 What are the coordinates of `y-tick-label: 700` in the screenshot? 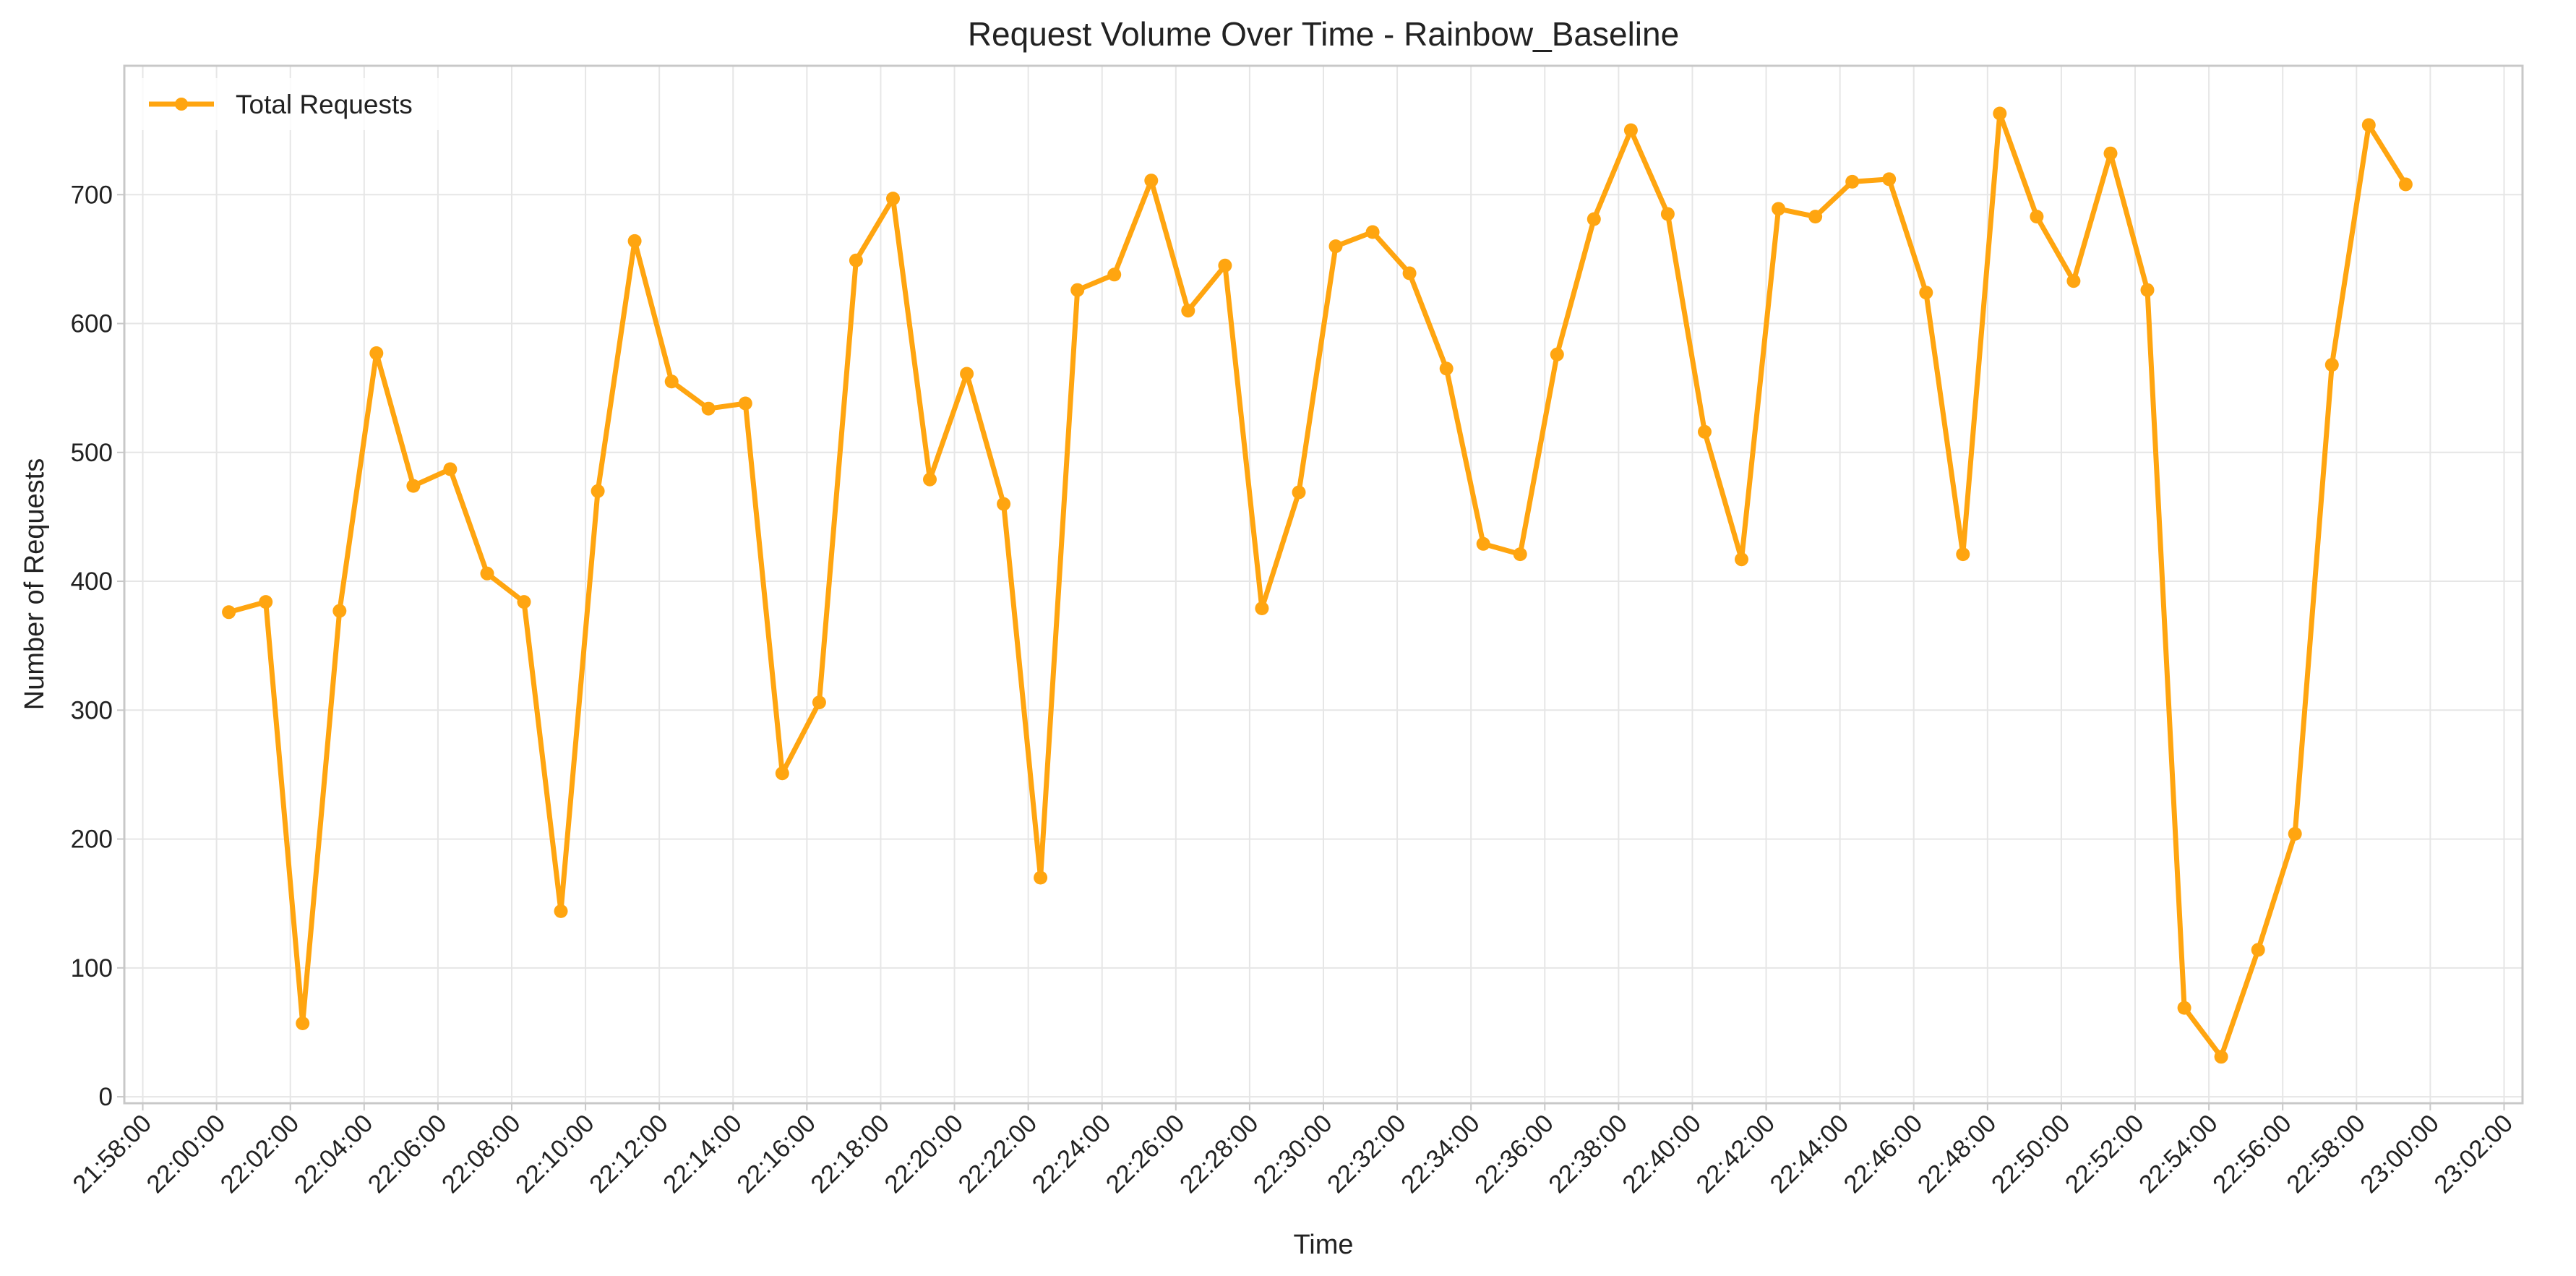 It's located at (92, 195).